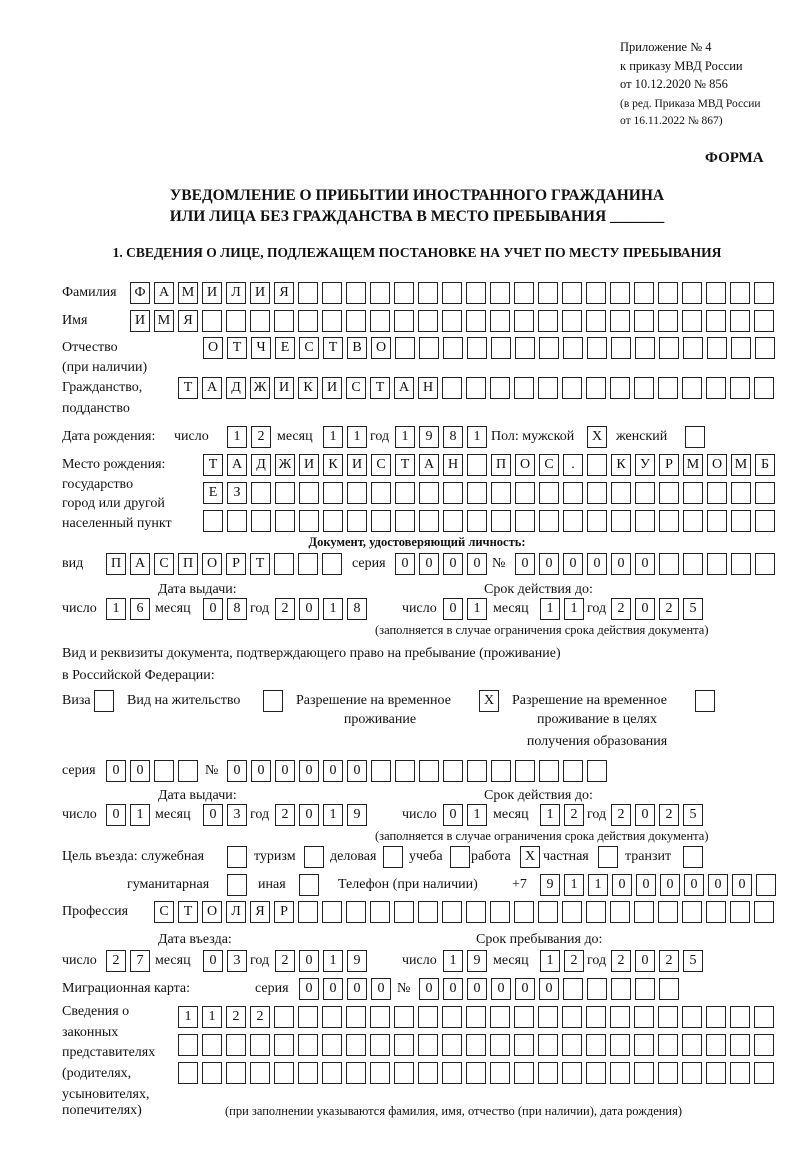  Describe the element at coordinates (357, 961) in the screenshot. I see `char-box: 9` at that location.